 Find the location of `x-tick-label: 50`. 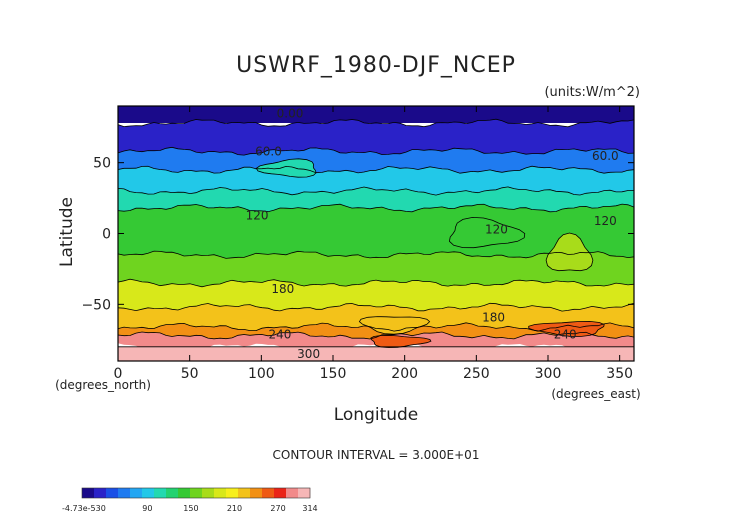

x-tick-label: 50 is located at coordinates (190, 374).